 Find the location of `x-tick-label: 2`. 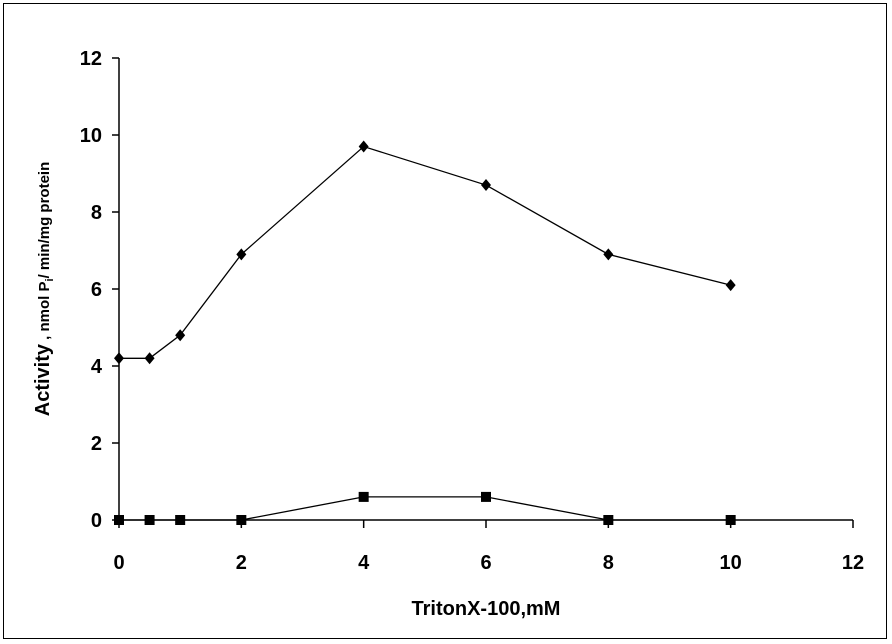

x-tick-label: 2 is located at coordinates (241, 563).